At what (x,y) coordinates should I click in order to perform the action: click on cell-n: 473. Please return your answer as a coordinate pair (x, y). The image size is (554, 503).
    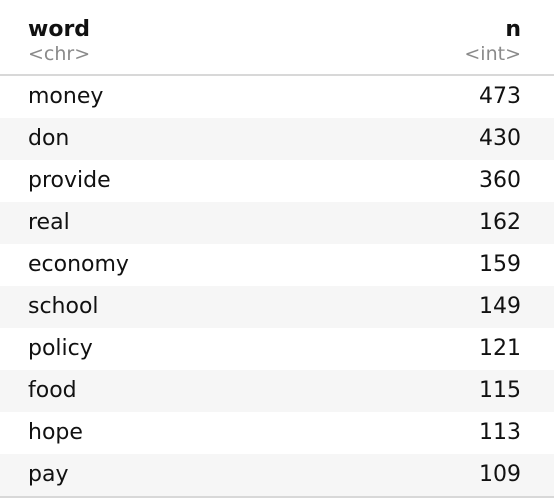
    Looking at the image, I should click on (415, 96).